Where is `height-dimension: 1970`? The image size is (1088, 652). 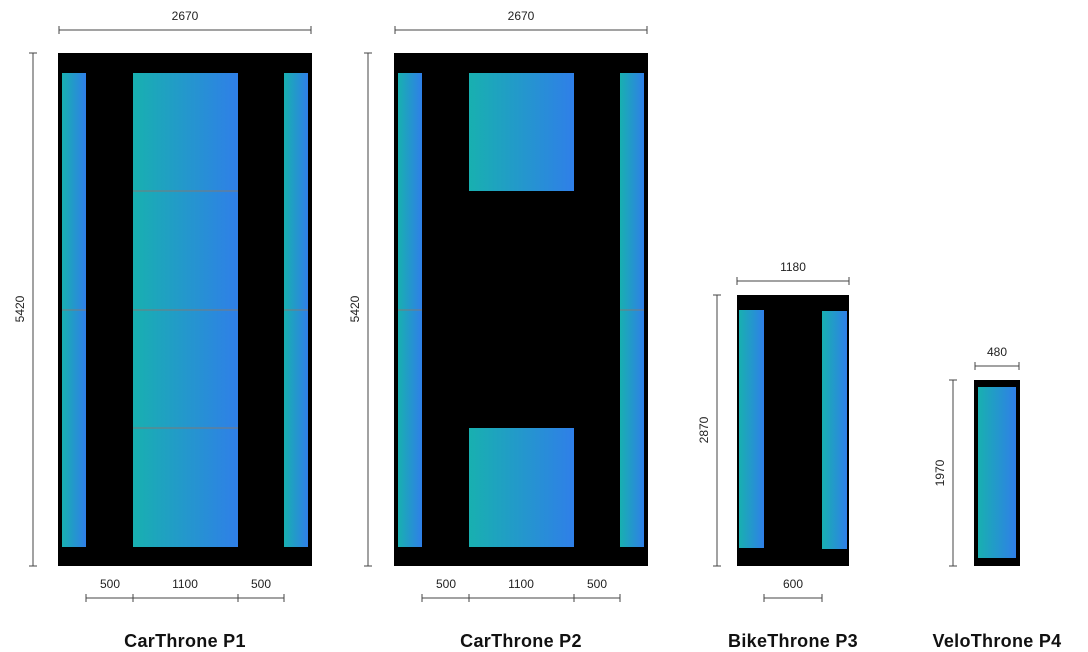
height-dimension: 1970 is located at coordinates (945, 473).